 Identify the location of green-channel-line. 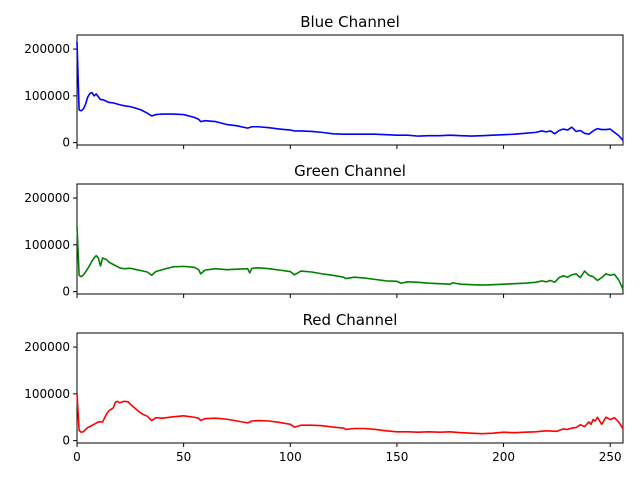
(350, 258).